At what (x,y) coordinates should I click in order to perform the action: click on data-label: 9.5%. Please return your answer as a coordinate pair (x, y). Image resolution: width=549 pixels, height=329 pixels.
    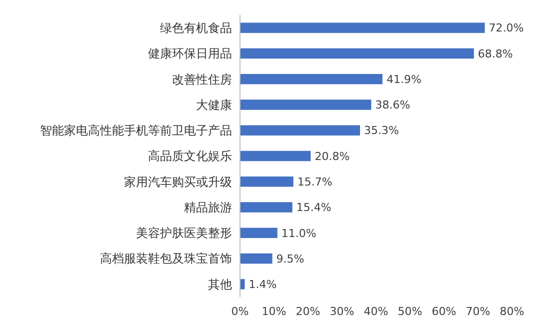
    Looking at the image, I should click on (290, 259).